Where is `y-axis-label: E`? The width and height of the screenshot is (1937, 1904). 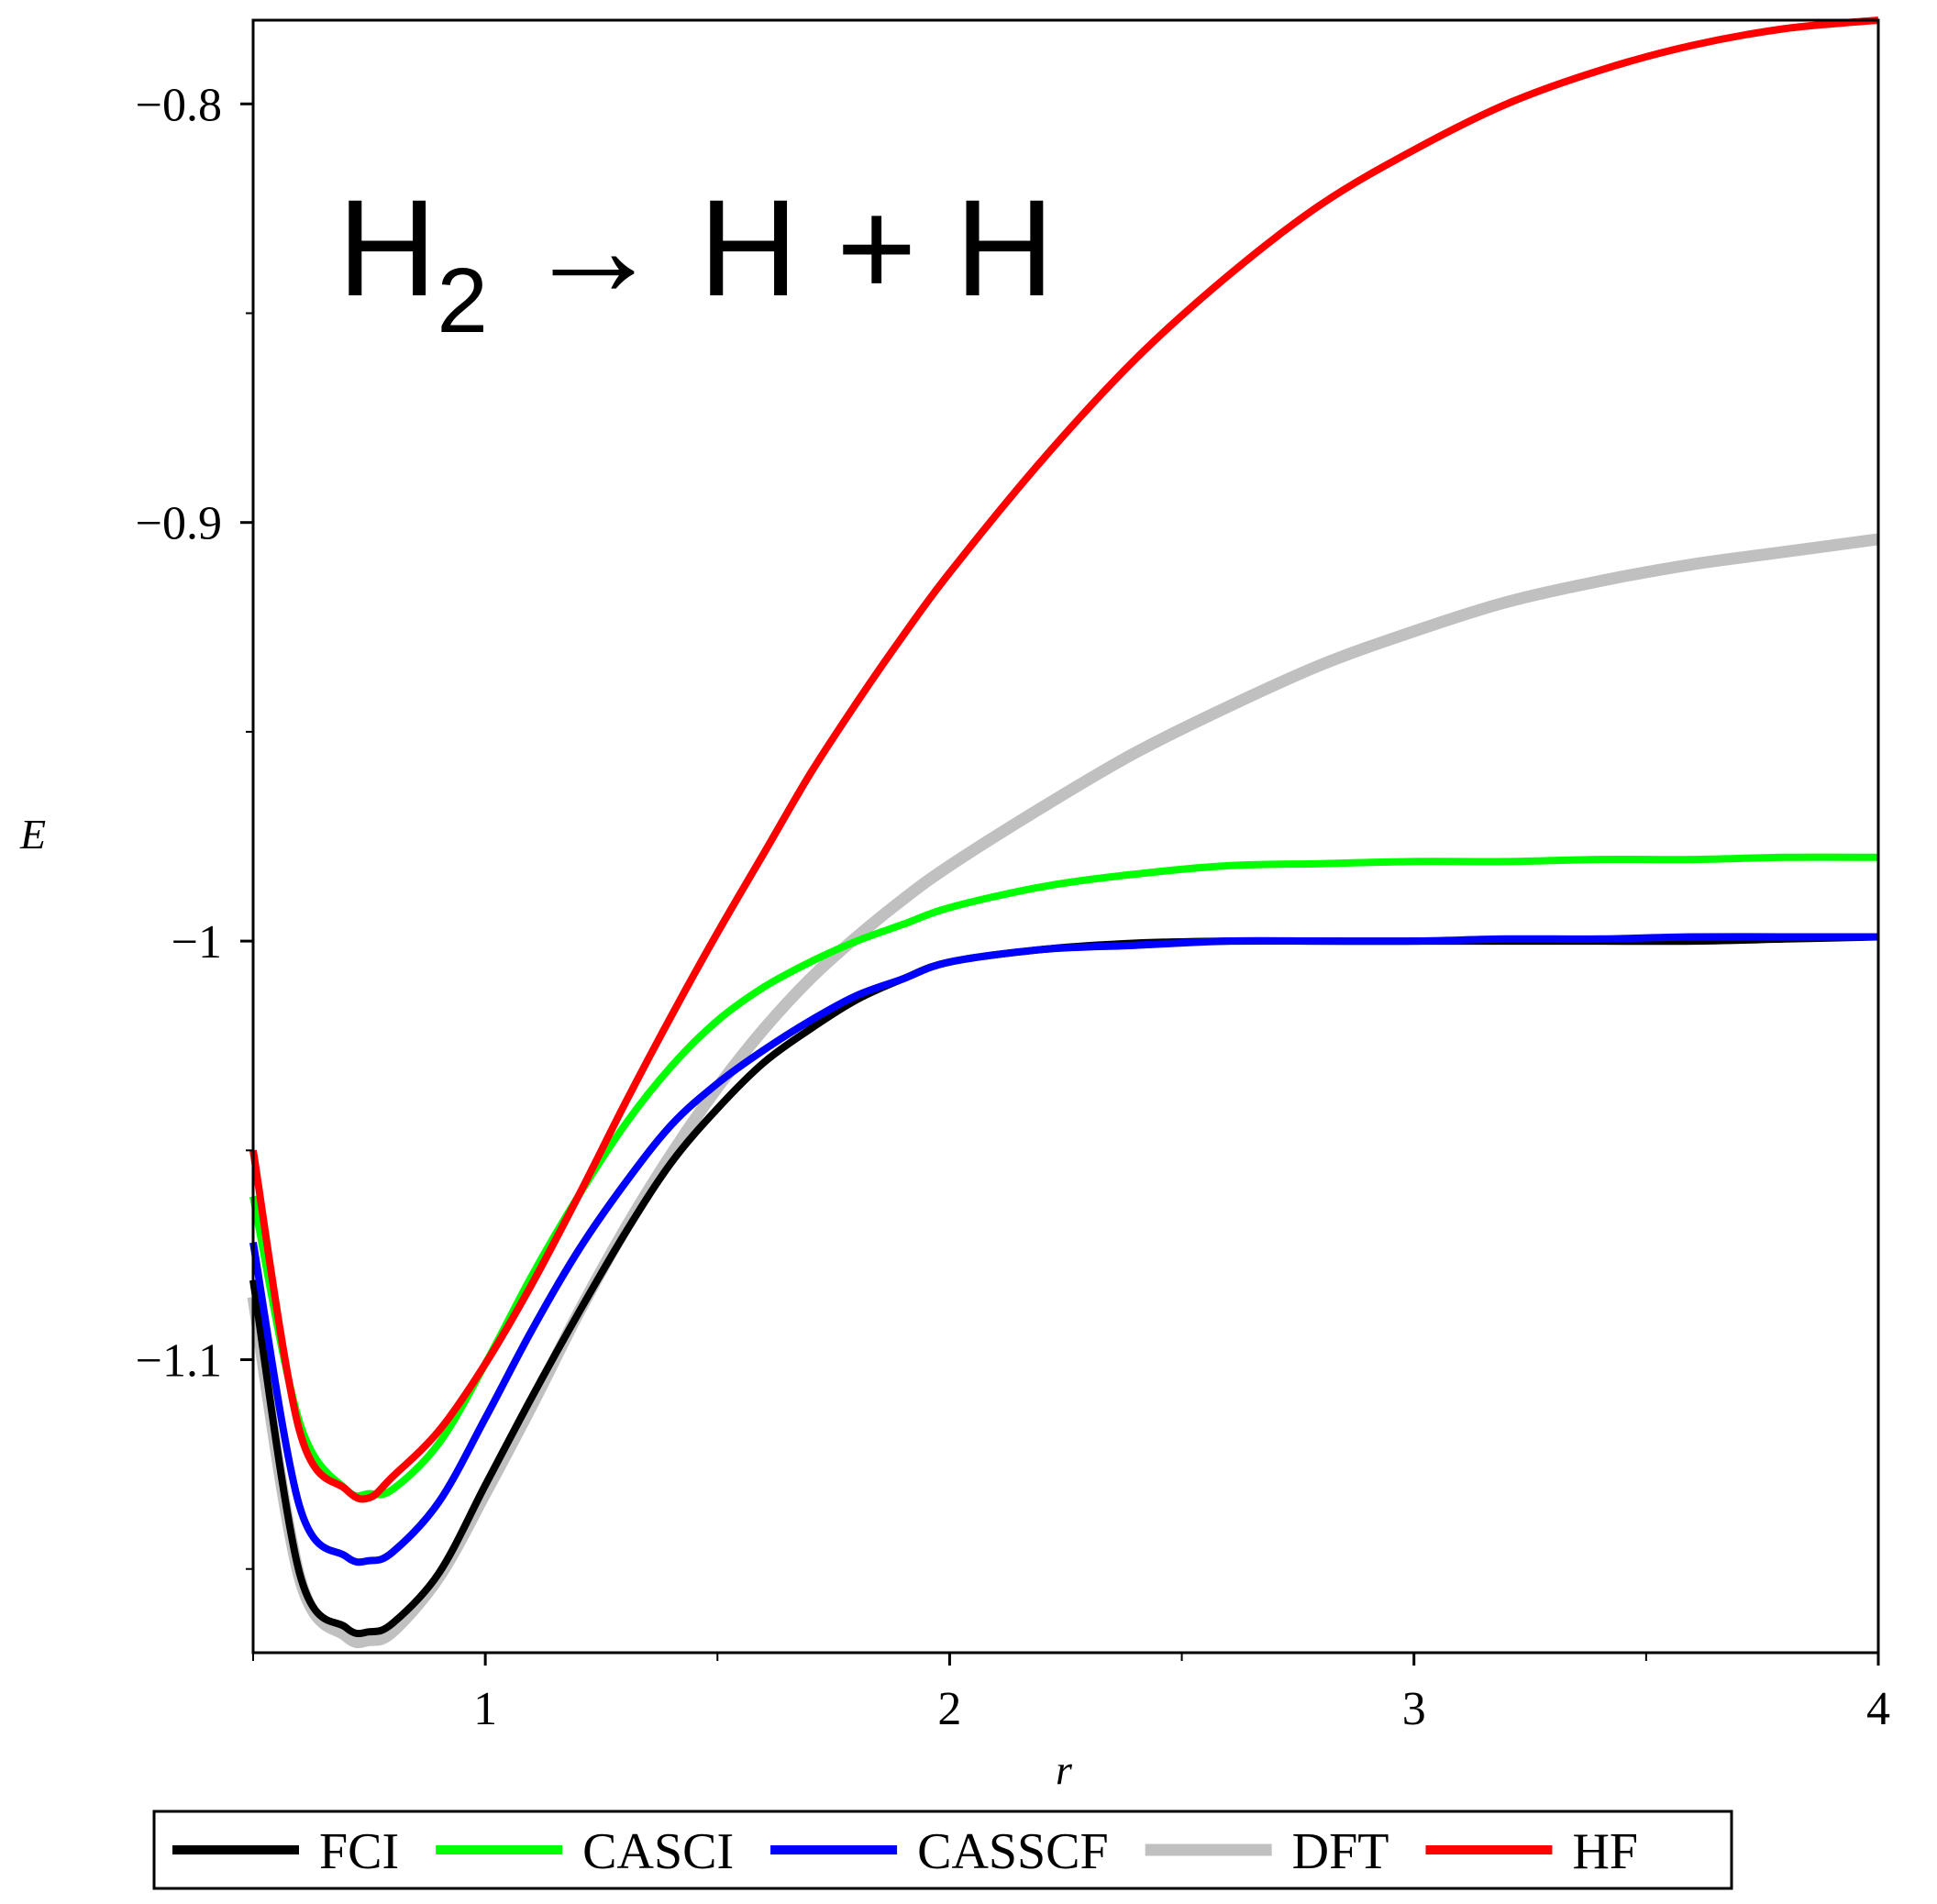 y-axis-label: E is located at coordinates (32, 834).